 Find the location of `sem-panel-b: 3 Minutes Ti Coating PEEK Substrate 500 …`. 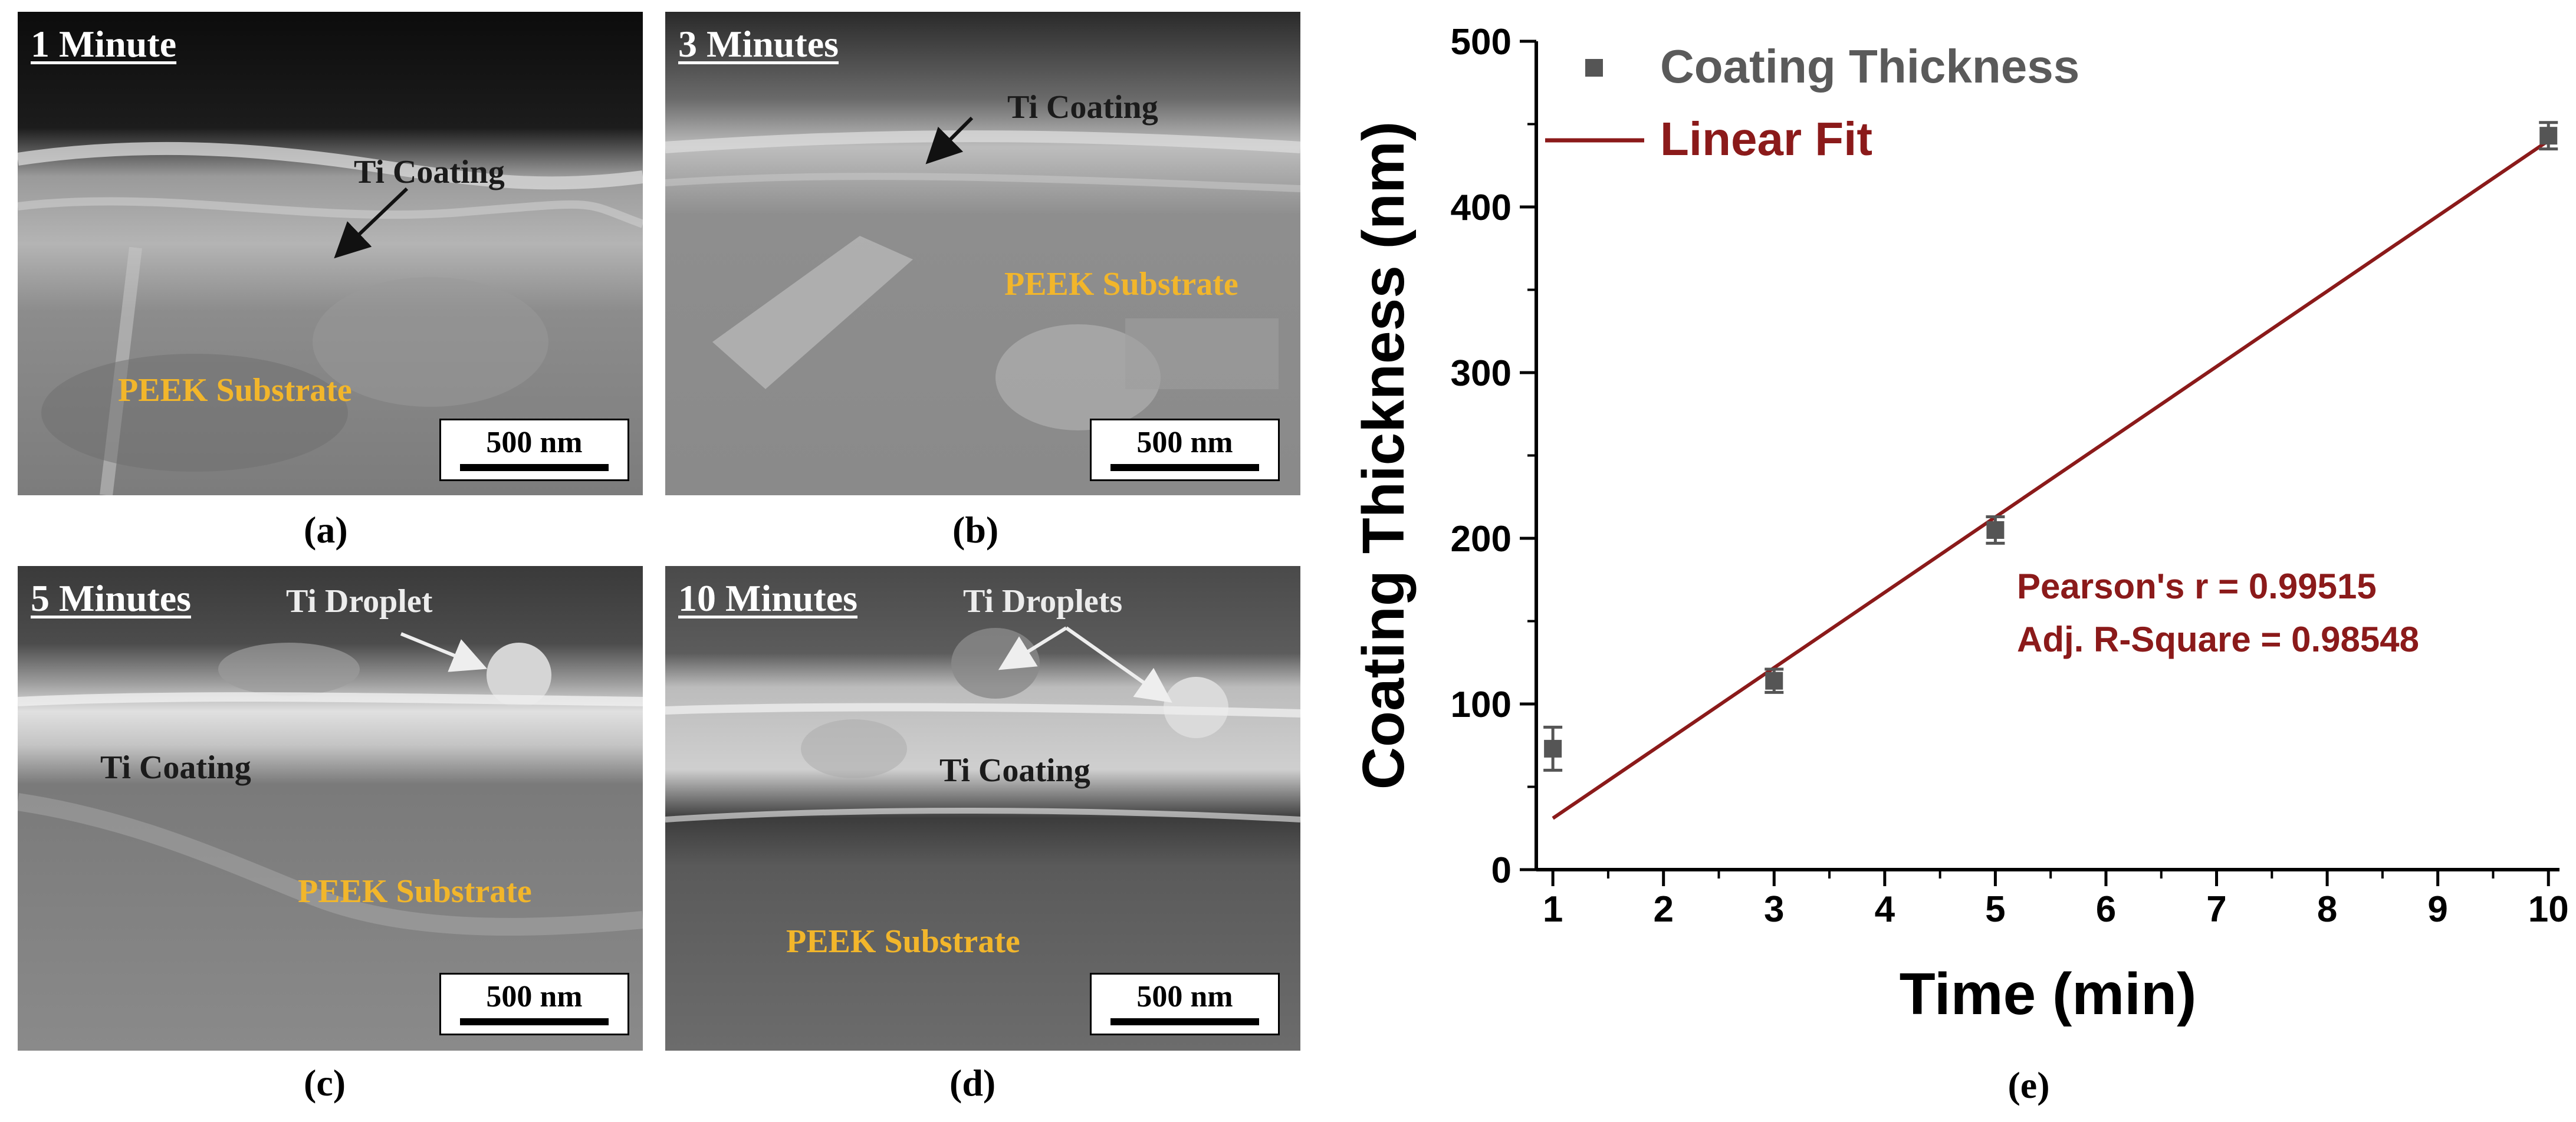

sem-panel-b: 3 Minutes Ti Coating PEEK Substrate 500 … is located at coordinates (982, 253).